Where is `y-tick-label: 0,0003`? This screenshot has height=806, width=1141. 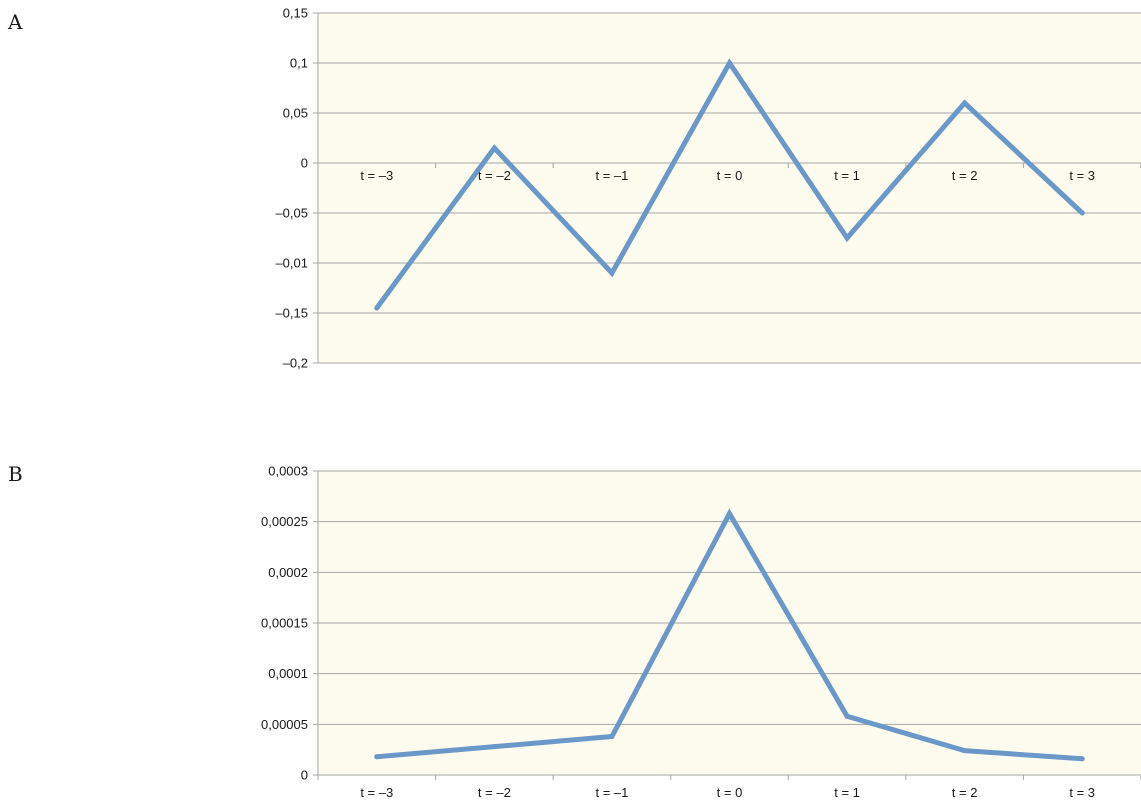
y-tick-label: 0,0003 is located at coordinates (288, 471).